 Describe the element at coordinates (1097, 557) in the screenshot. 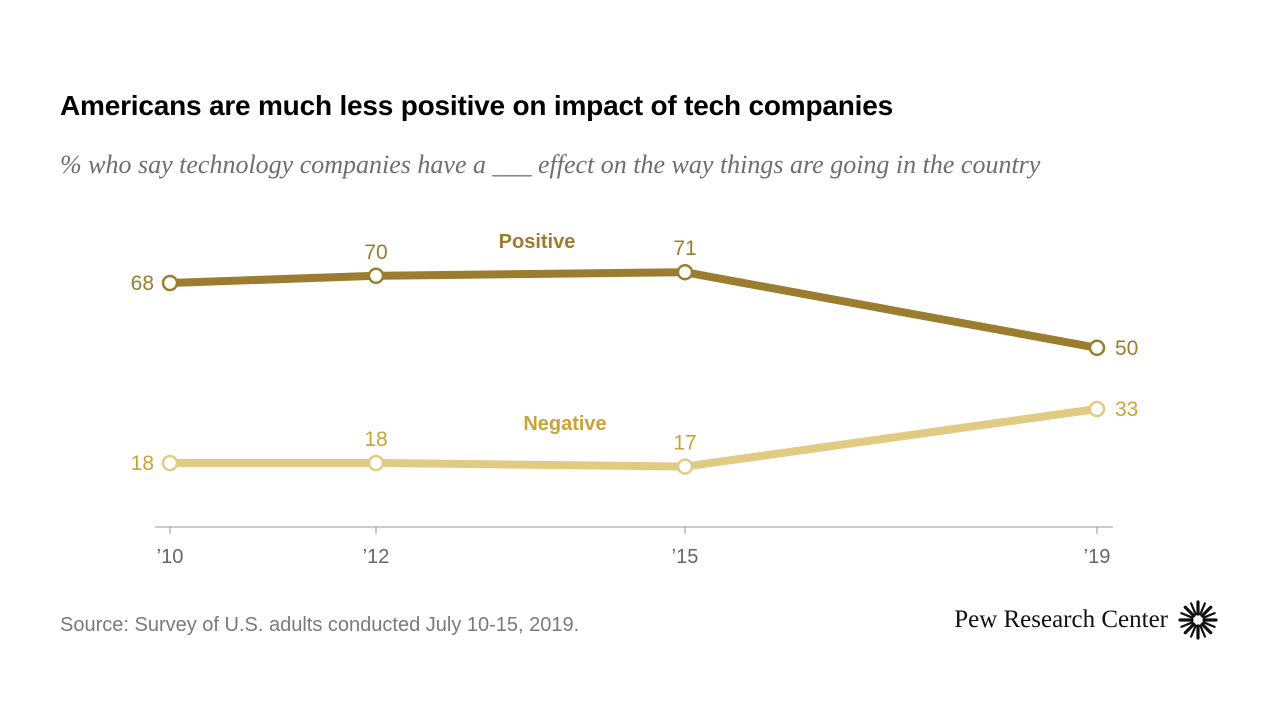

I see `x-tick-label: ’19` at that location.